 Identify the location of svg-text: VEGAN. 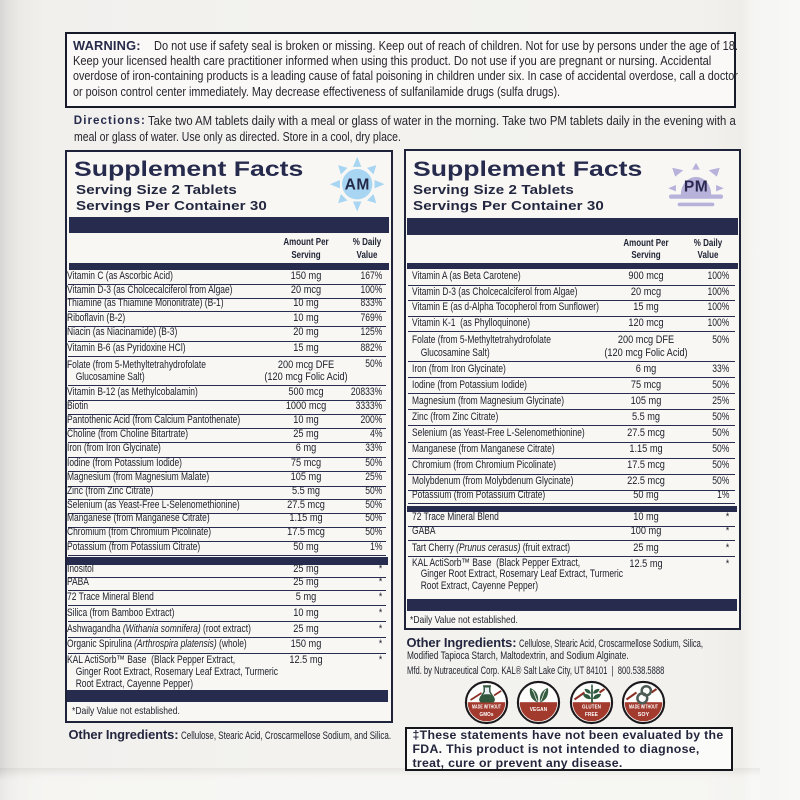
(539, 710).